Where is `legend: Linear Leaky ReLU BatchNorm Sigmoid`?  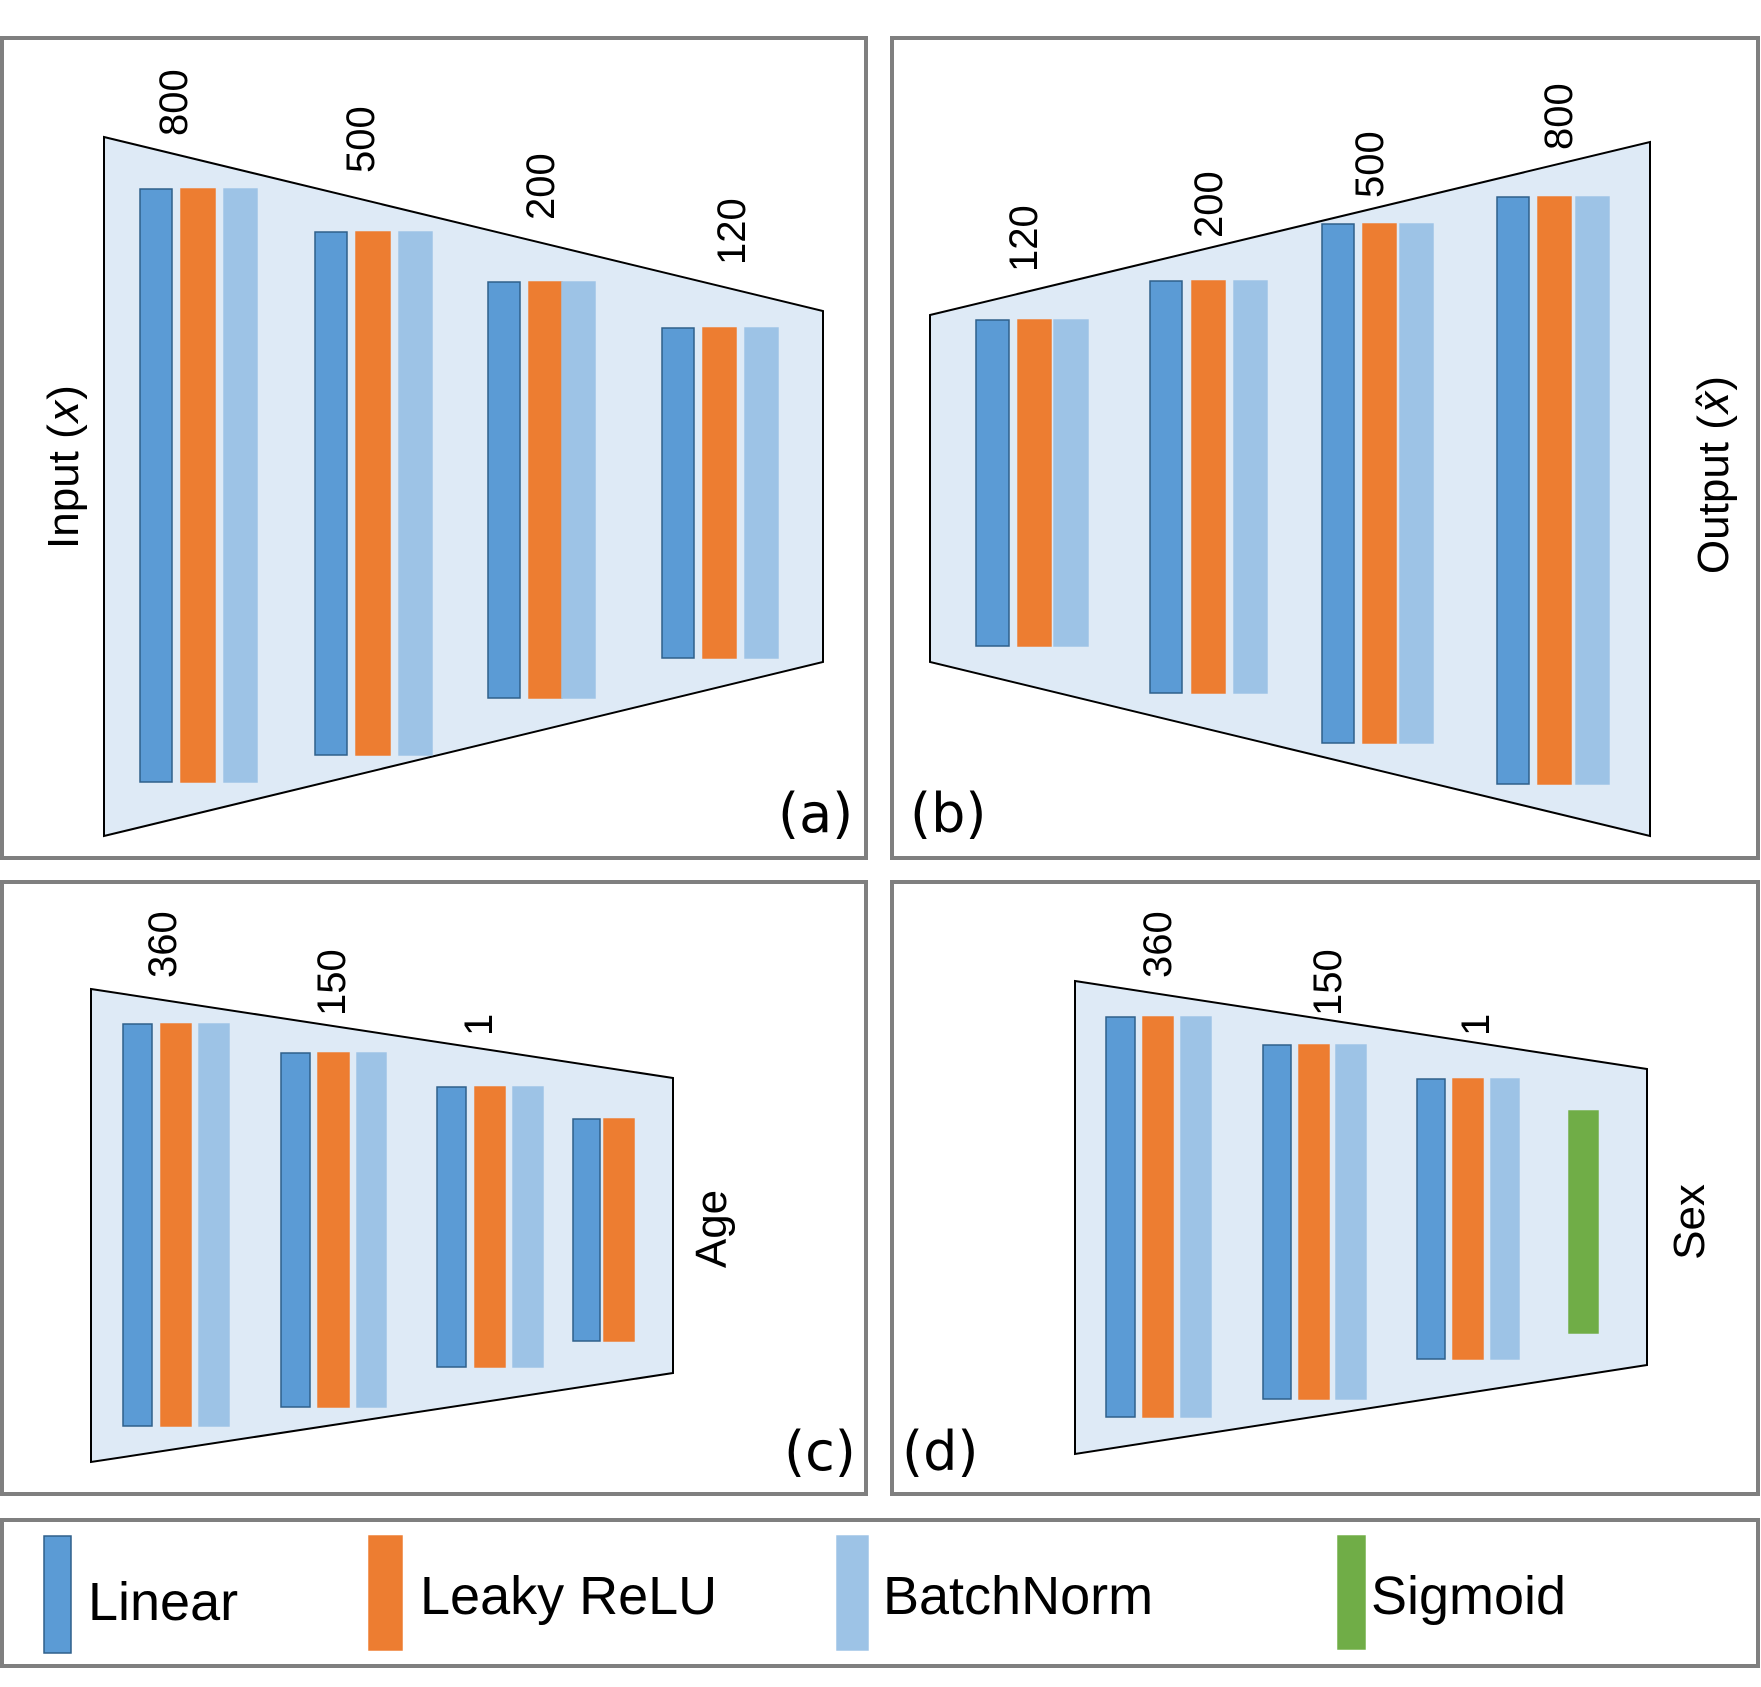 legend: Linear Leaky ReLU BatchNorm Sigmoid is located at coordinates (880, 1593).